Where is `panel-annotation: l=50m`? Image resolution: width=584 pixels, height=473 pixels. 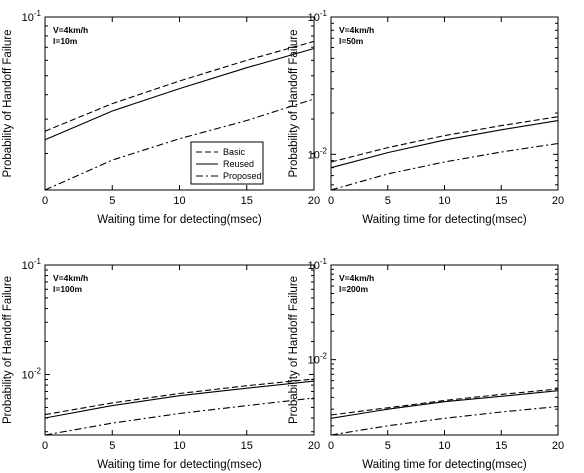
panel-annotation: l=50m is located at coordinates (351, 41).